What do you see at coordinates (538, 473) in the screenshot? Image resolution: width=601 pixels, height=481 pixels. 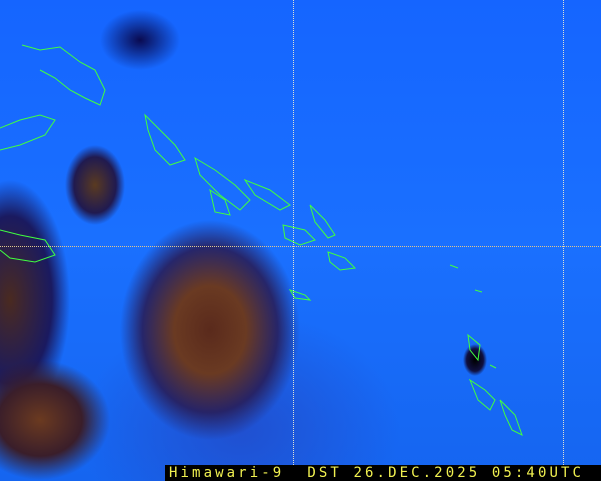 I see `time: 05:40UTC` at bounding box center [538, 473].